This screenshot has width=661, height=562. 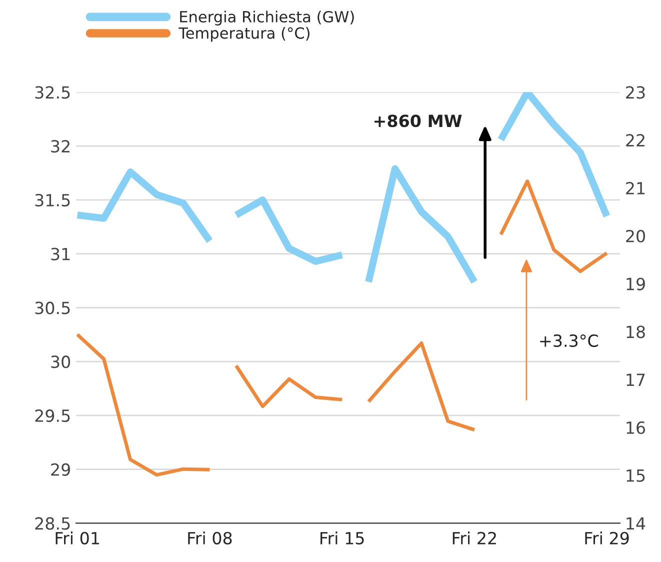 I want to click on y-tick-label: 28.5, so click(x=52, y=523).